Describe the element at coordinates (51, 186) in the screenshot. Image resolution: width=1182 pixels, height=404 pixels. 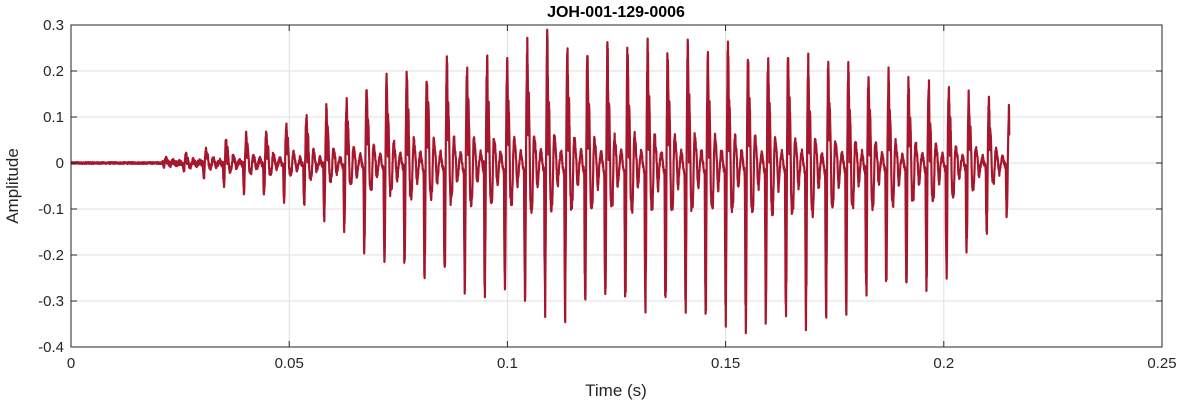
I see `y-tick-labels: 0.3 0.2 0.1 0 -0.1 -0.2 -0.3 -0.4` at that location.